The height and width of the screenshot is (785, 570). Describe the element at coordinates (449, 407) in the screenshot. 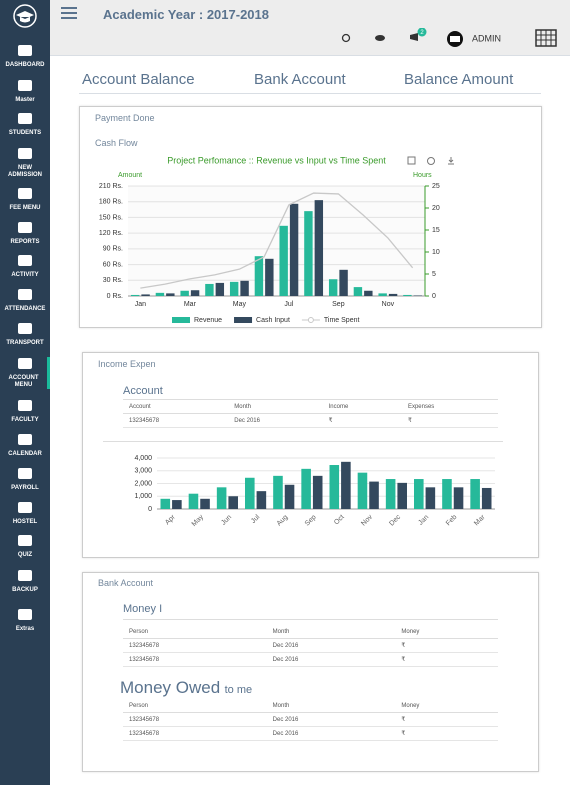

I see `column-header: Expenses` at that location.